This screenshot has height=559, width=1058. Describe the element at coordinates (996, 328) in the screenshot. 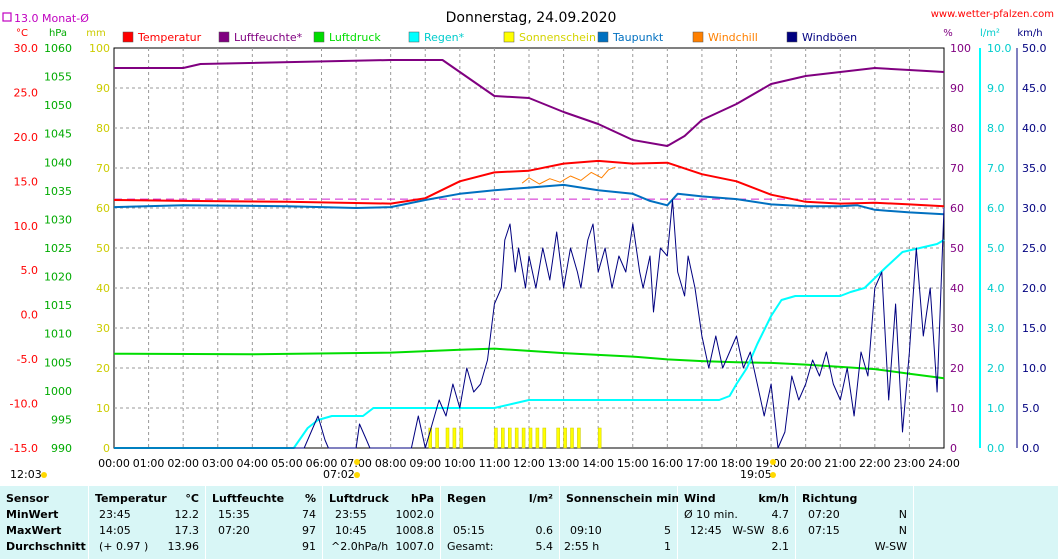

I see `rain-tick-label: 3.0` at that location.